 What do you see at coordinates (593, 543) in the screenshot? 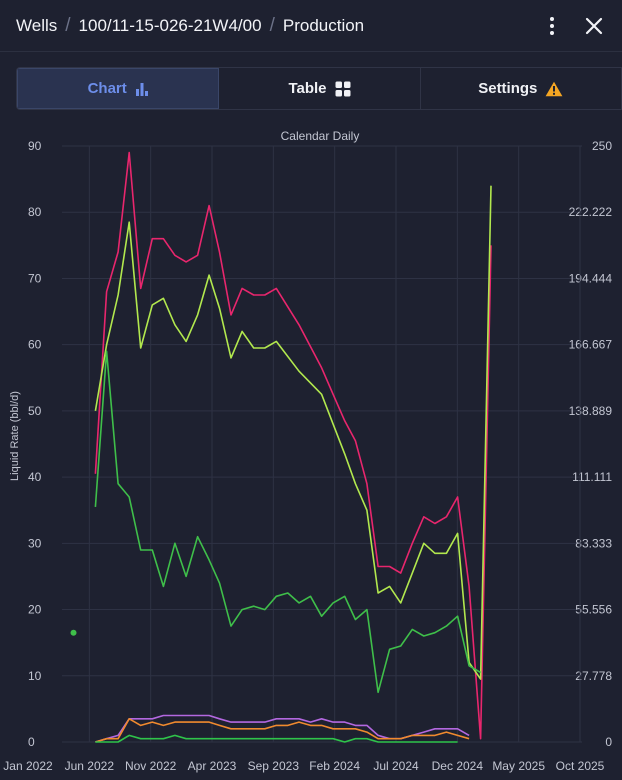
I see `y-right-tick-label: 83.333` at bounding box center [593, 543].